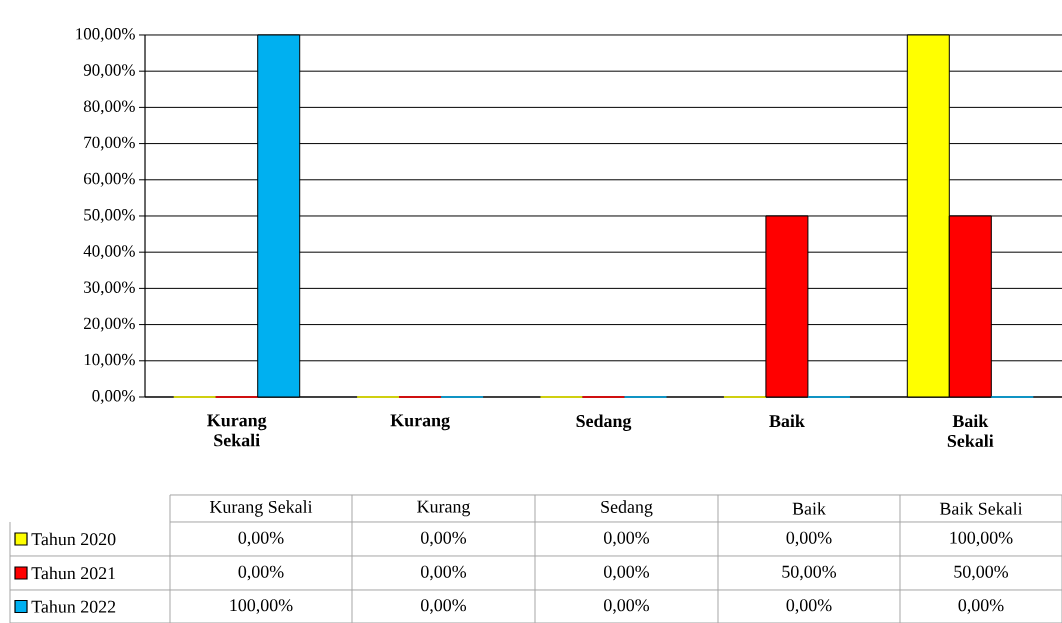 The width and height of the screenshot is (1062, 623). Describe the element at coordinates (109, 252) in the screenshot. I see `y-tick-label: 40,00%` at that location.